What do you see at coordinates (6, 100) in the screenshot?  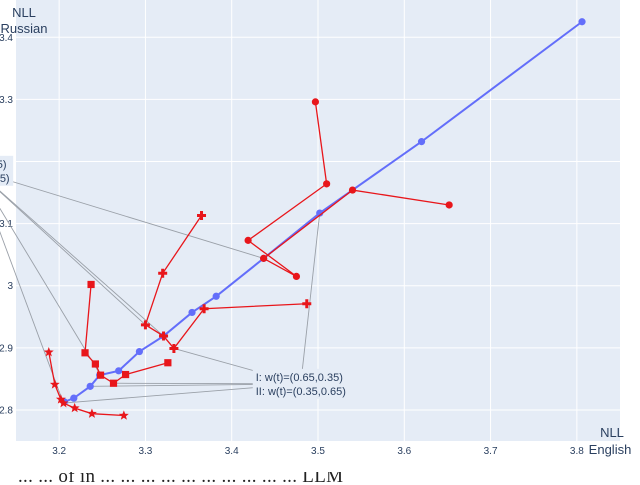 I see `y-tick-label: 3.3` at bounding box center [6, 100].